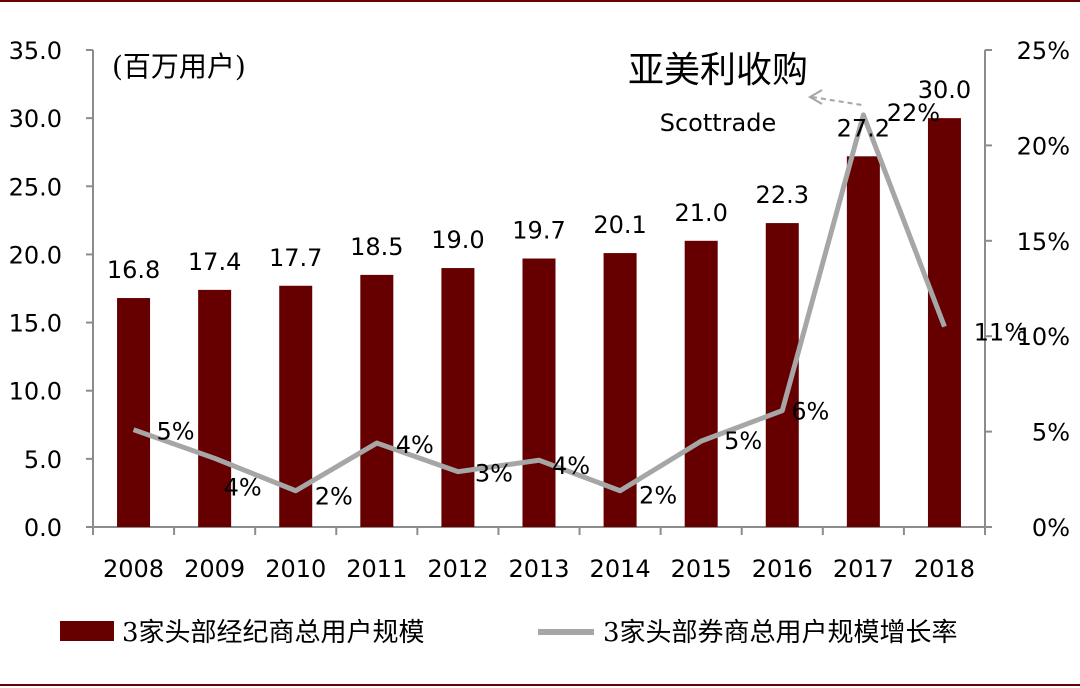 Image resolution: width=1080 pixels, height=688 pixels. I want to click on y-left-tick-label: 15.0, so click(35, 324).